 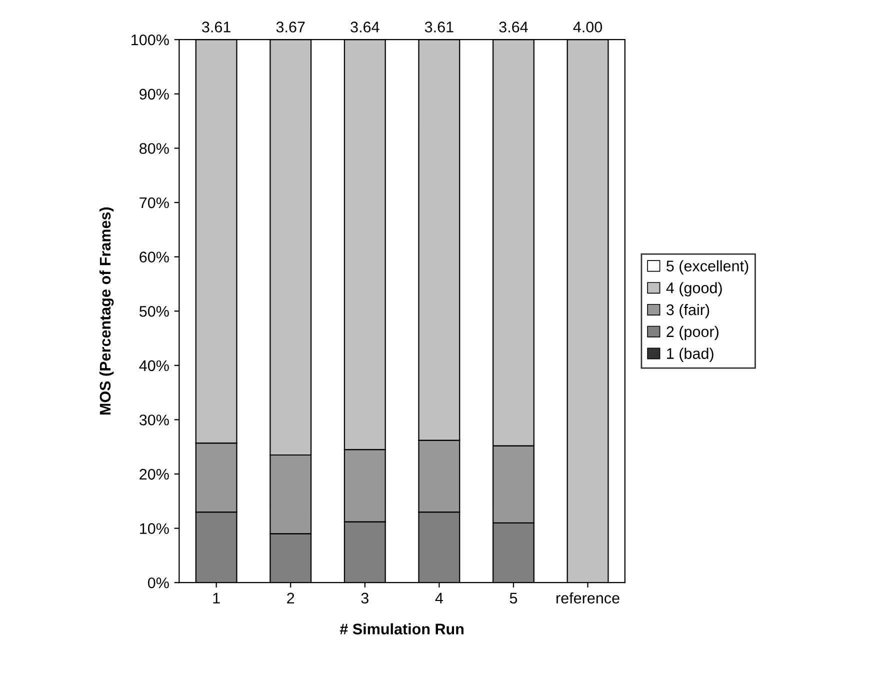 I want to click on x-axis-title: # Simulation Run, so click(x=402, y=628).